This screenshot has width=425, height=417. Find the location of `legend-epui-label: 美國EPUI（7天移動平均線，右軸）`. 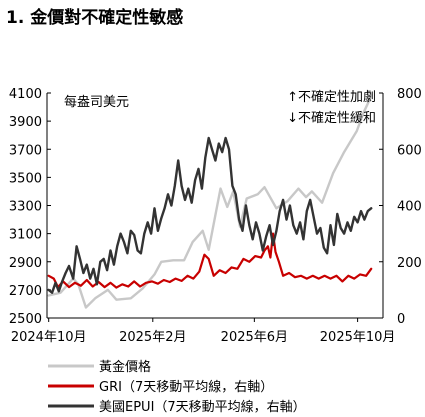

legend-epui-label: 美國EPUI（7天移動平均線，右軸） is located at coordinates (202, 407).